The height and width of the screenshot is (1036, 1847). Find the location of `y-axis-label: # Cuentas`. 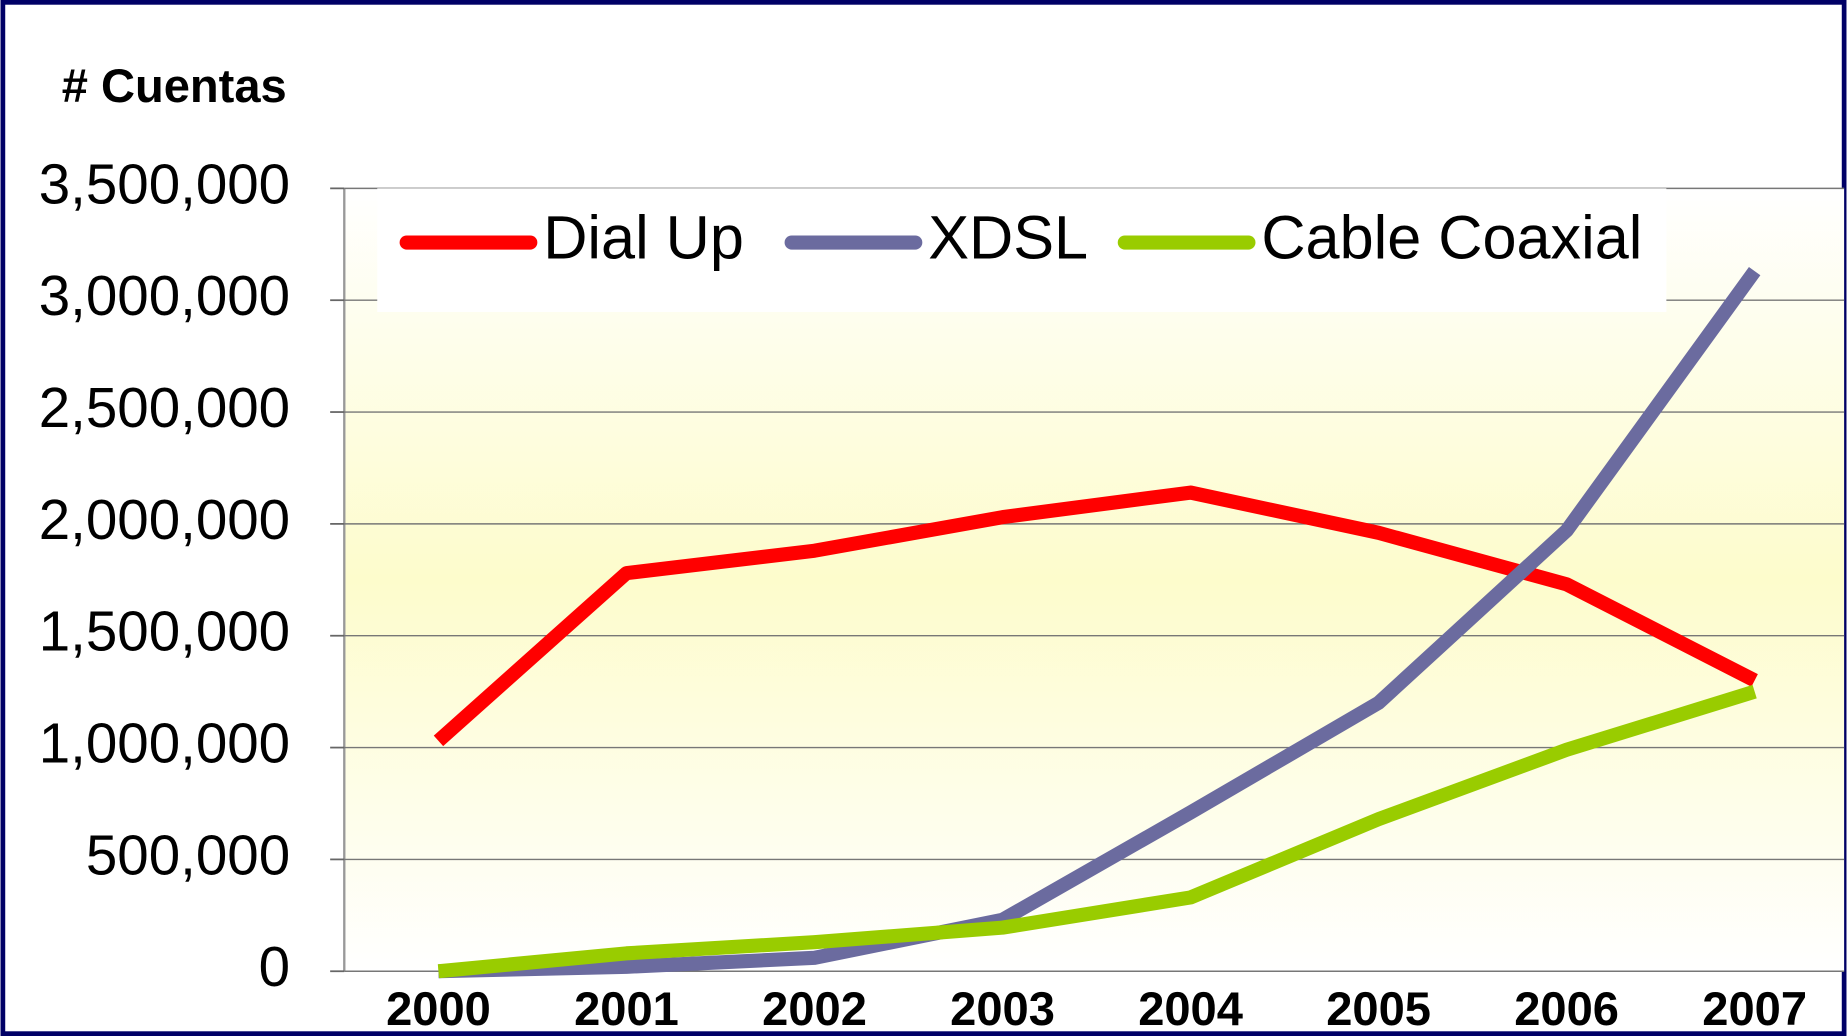

y-axis-label: # Cuentas is located at coordinates (174, 85).